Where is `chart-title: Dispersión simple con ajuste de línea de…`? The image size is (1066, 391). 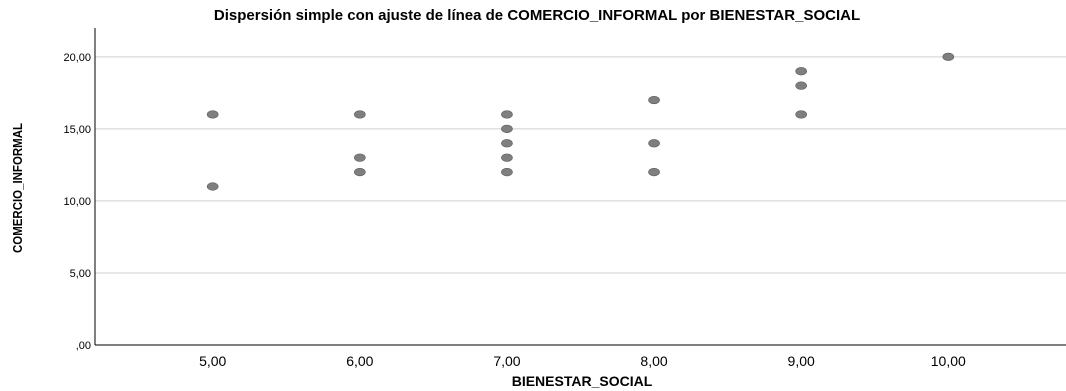
chart-title: Dispersión simple con ajuste de línea de… is located at coordinates (537, 15).